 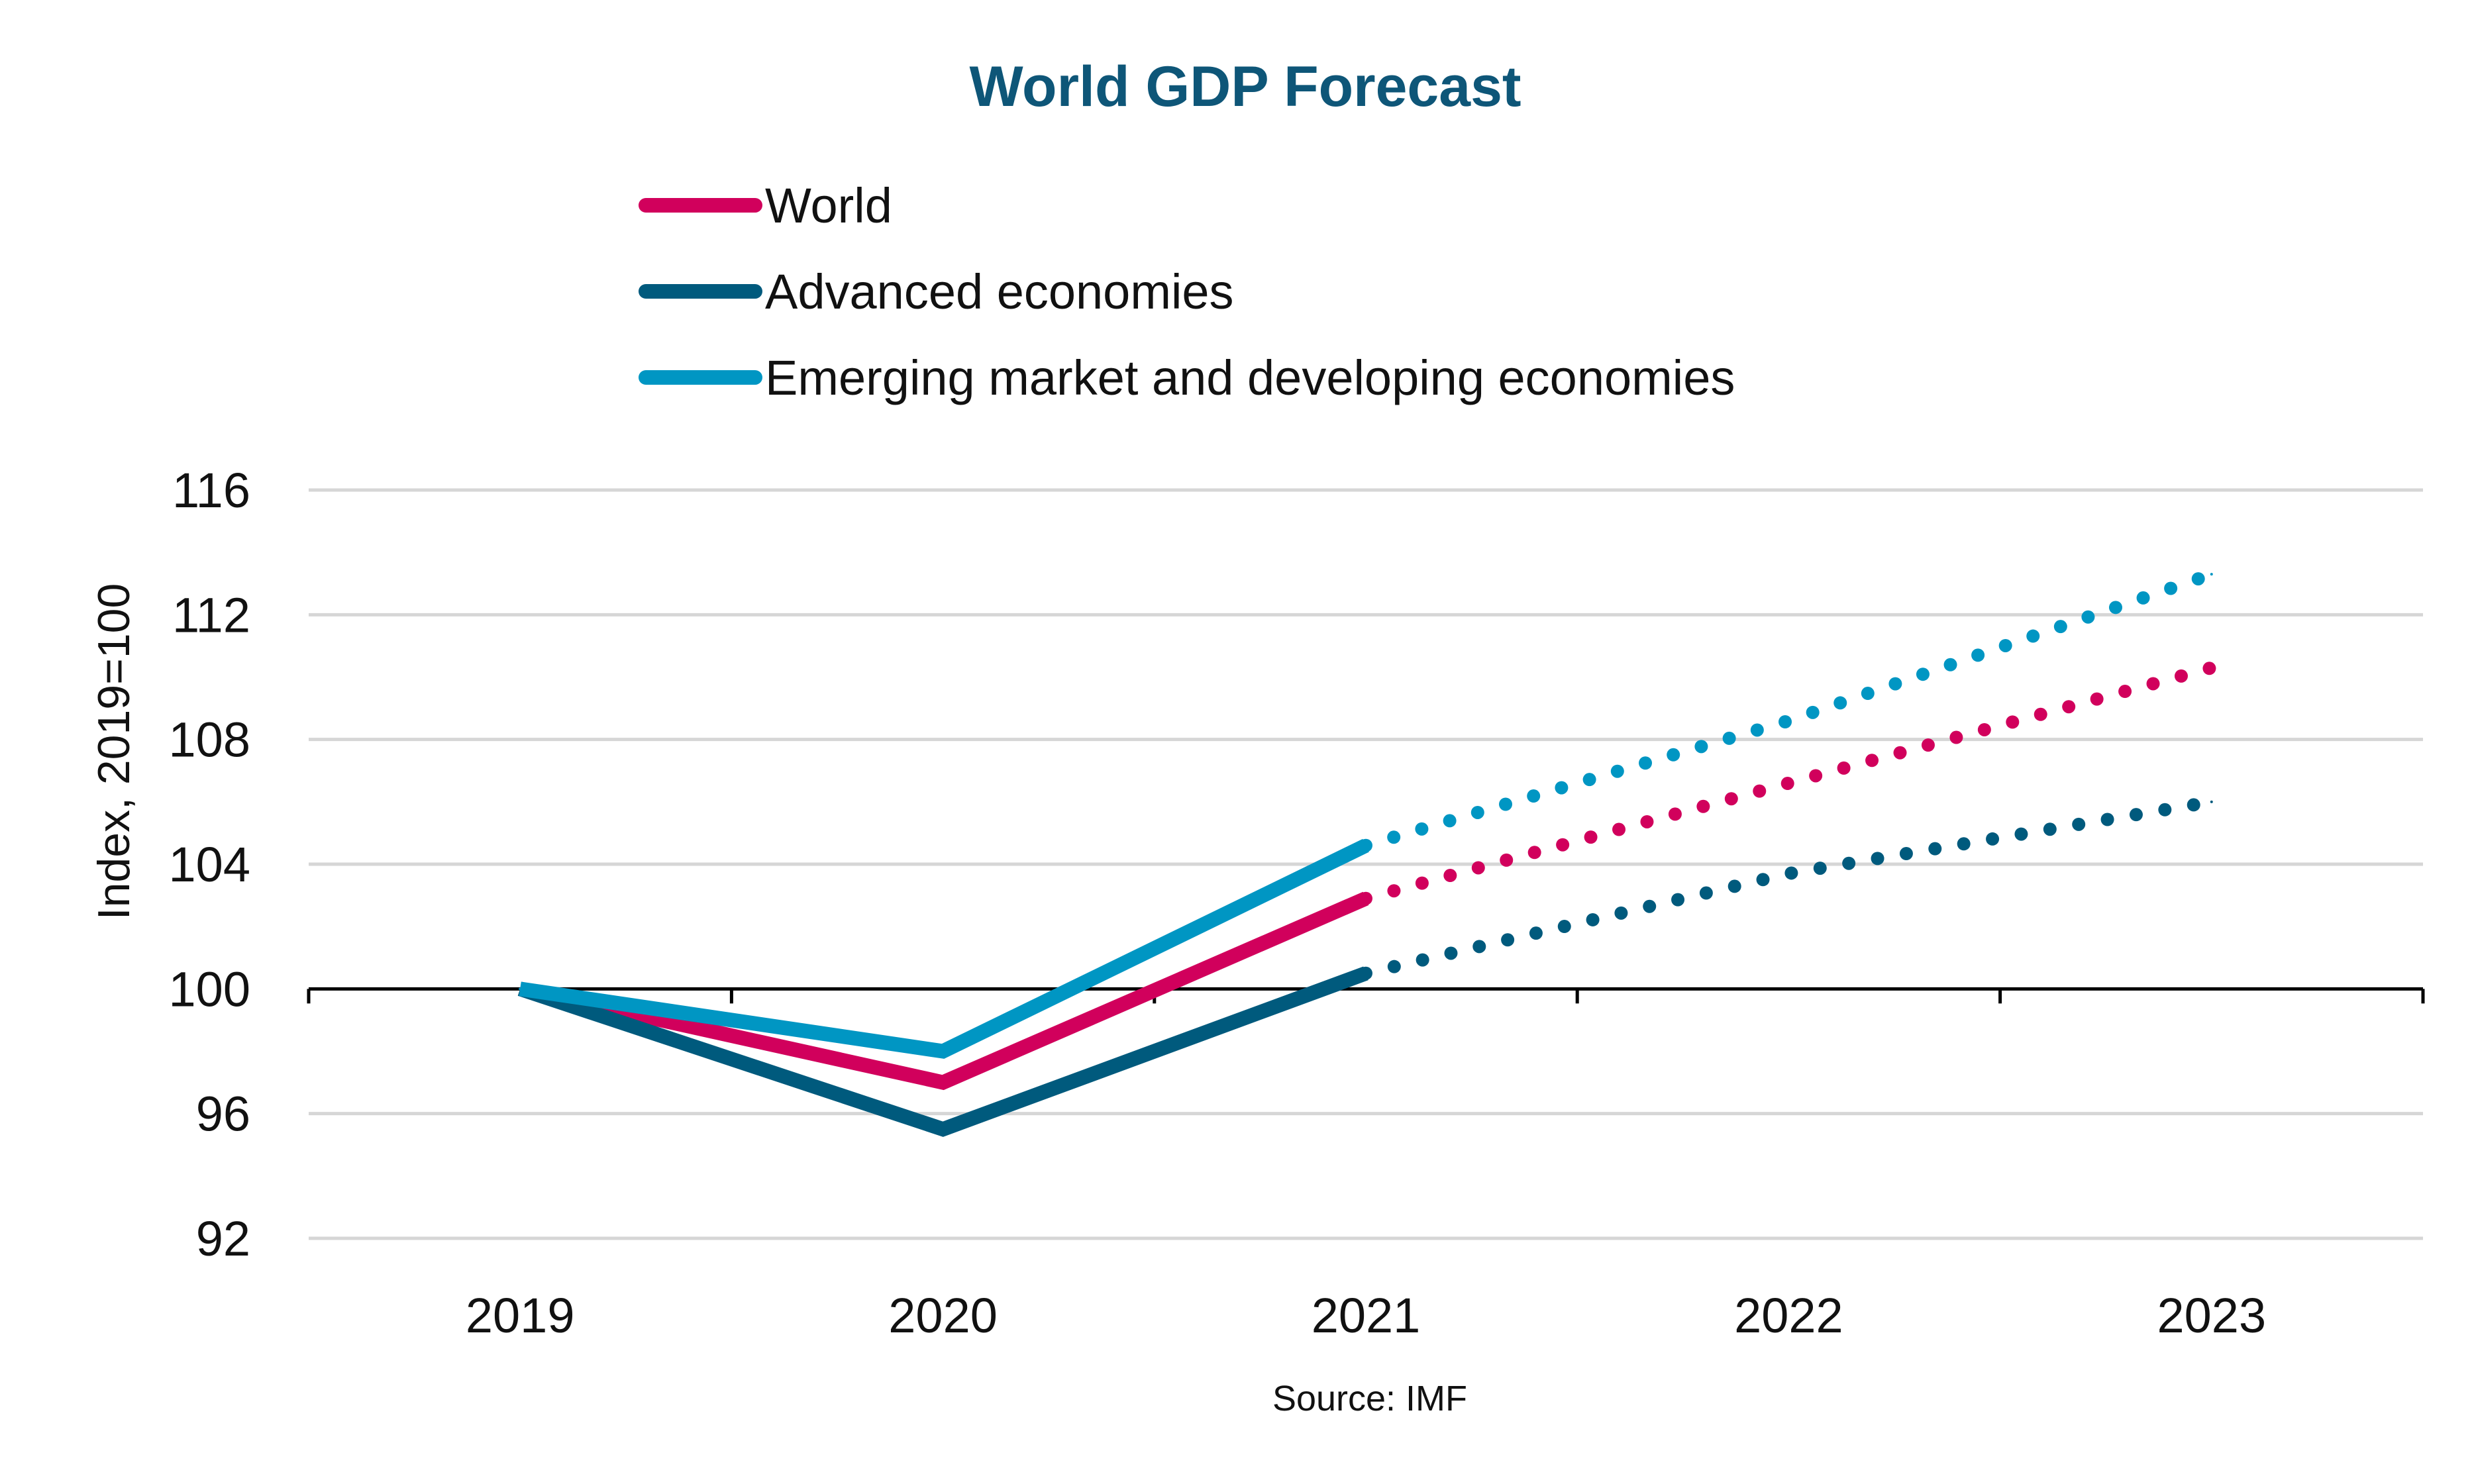 What do you see at coordinates (1788, 887) in the screenshot?
I see `series-line-forecast` at bounding box center [1788, 887].